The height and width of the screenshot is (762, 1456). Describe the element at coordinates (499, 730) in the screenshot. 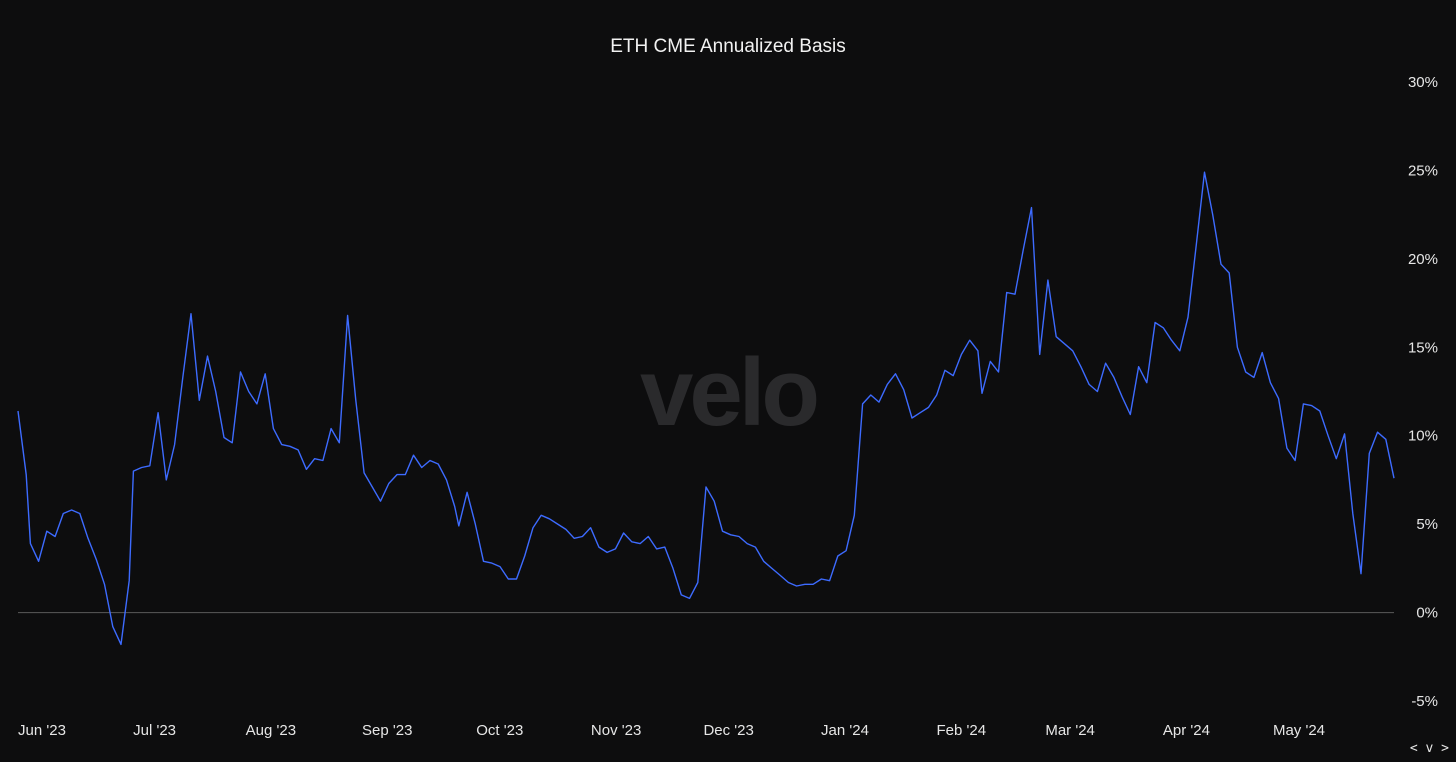

I see `x-tick-label: Oct '23` at that location.